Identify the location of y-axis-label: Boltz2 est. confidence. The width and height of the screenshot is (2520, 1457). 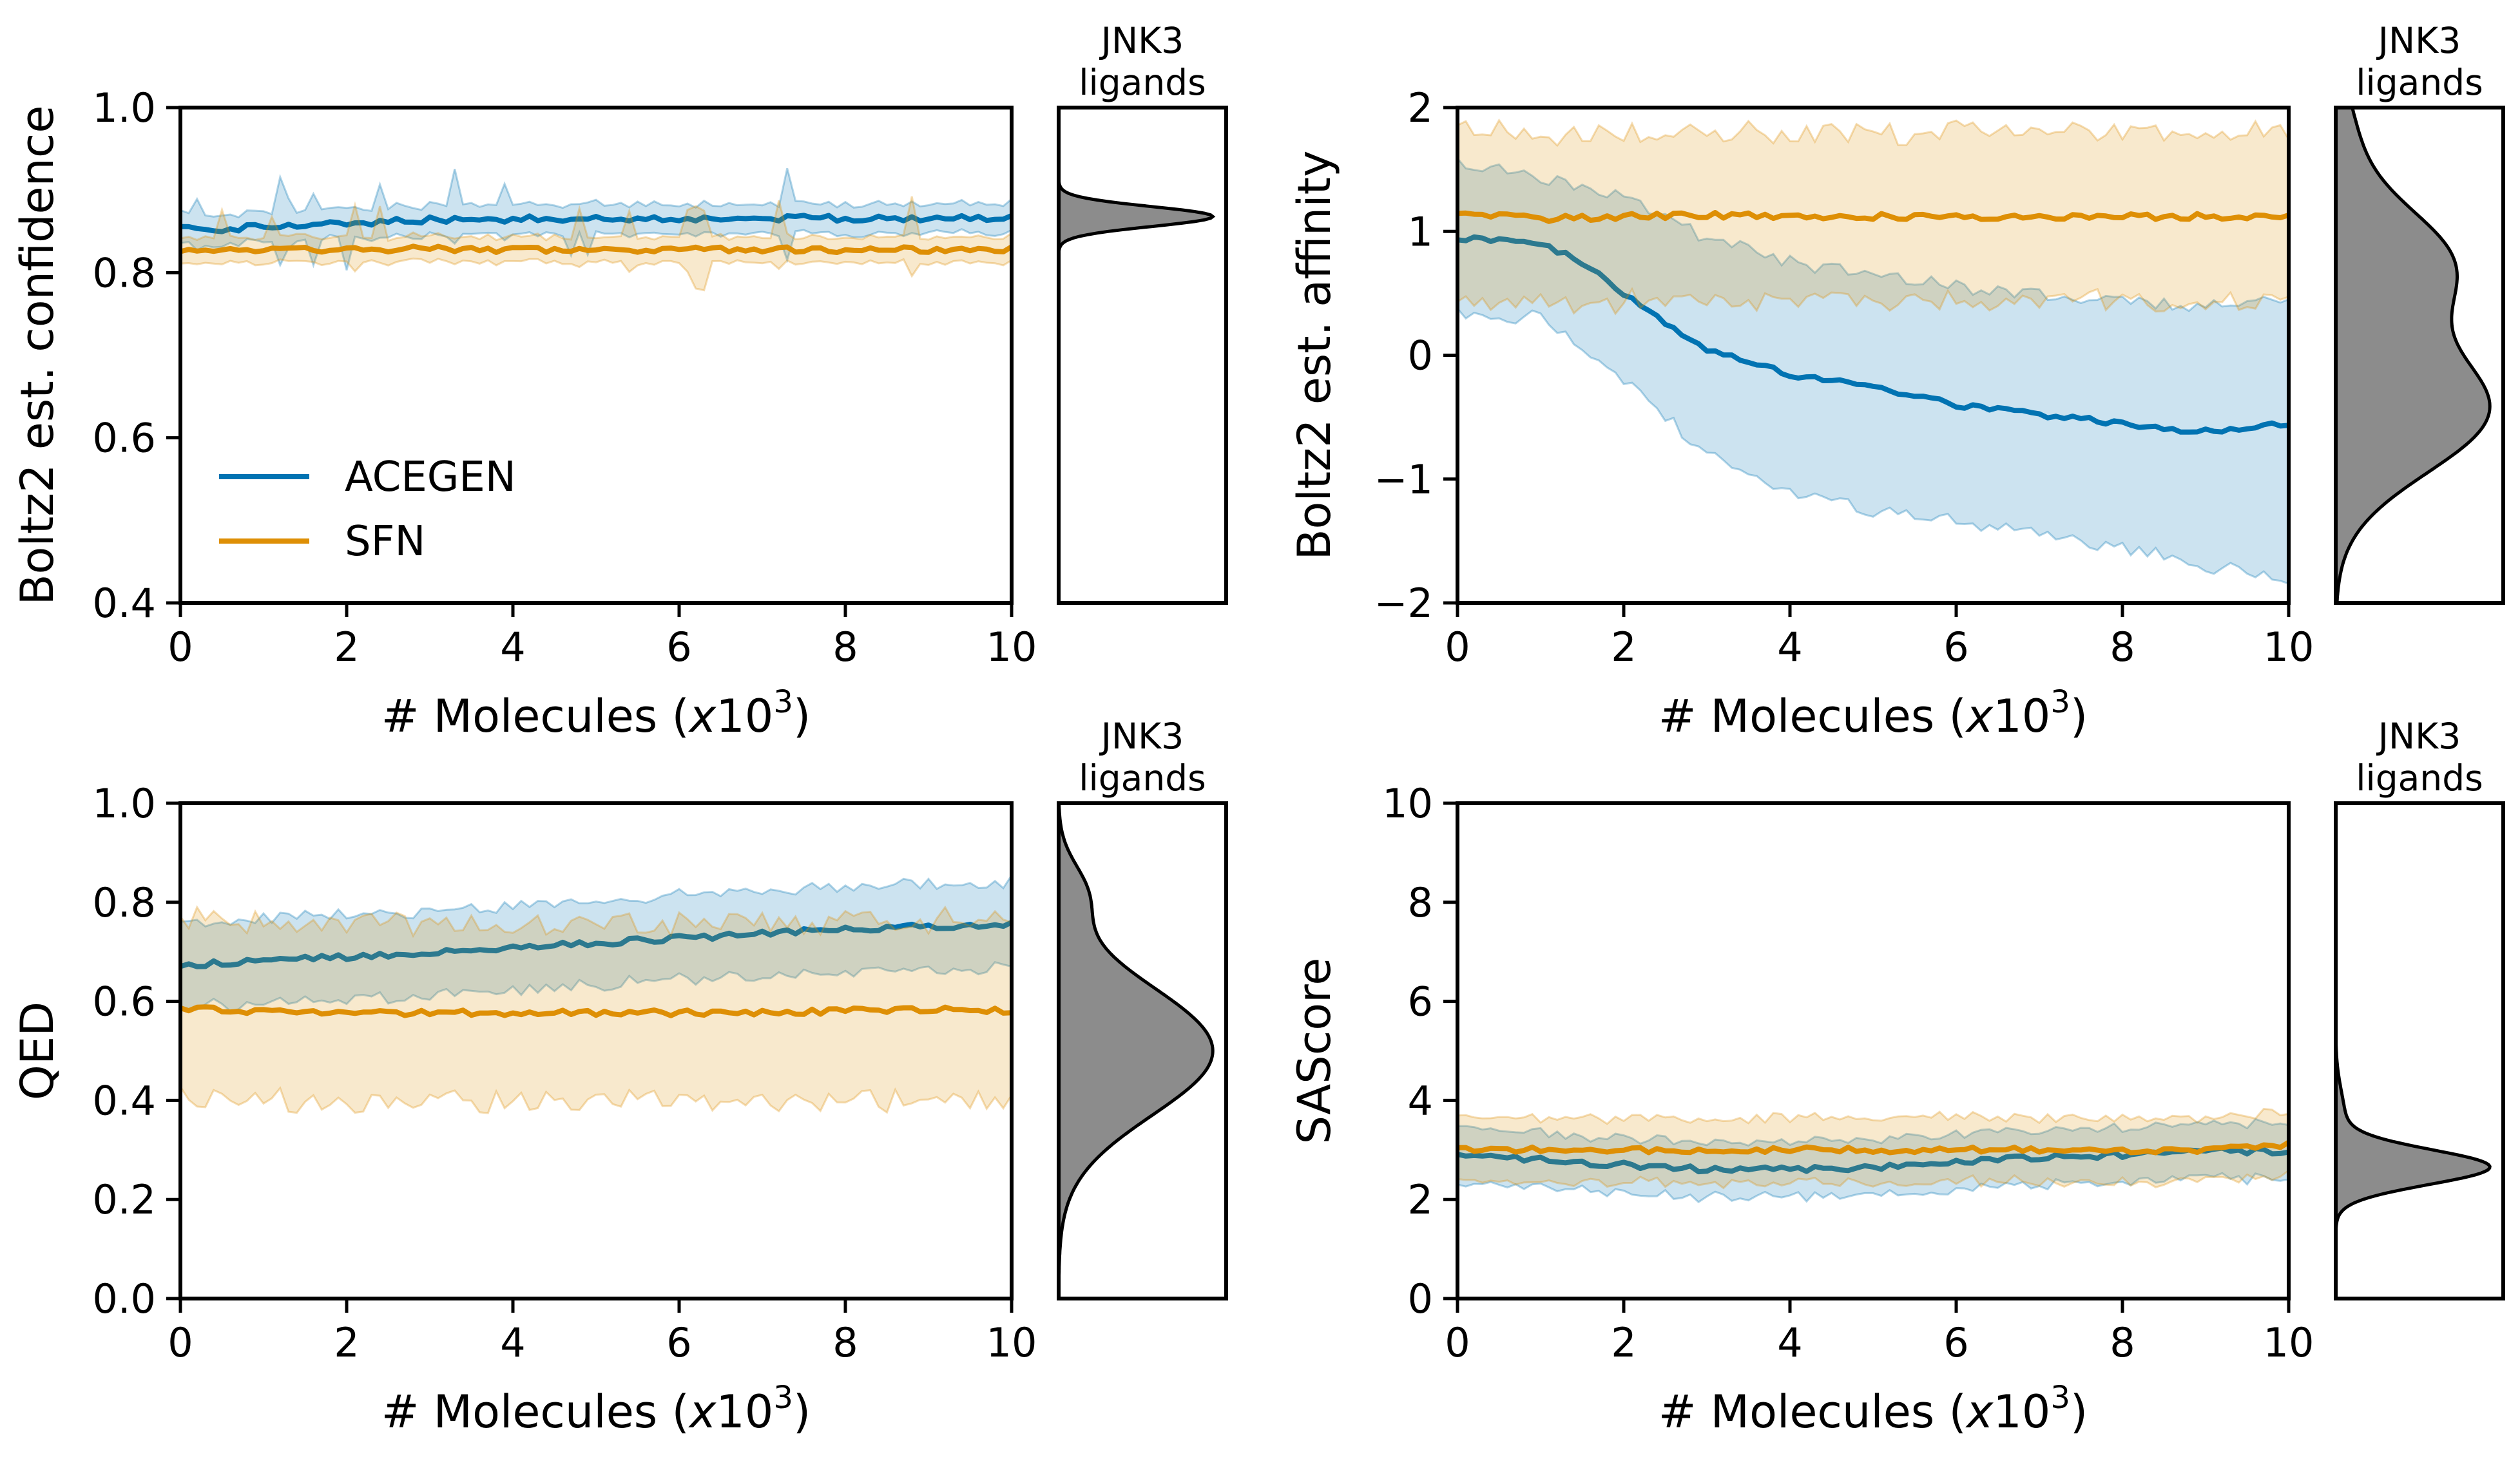
(37, 355).